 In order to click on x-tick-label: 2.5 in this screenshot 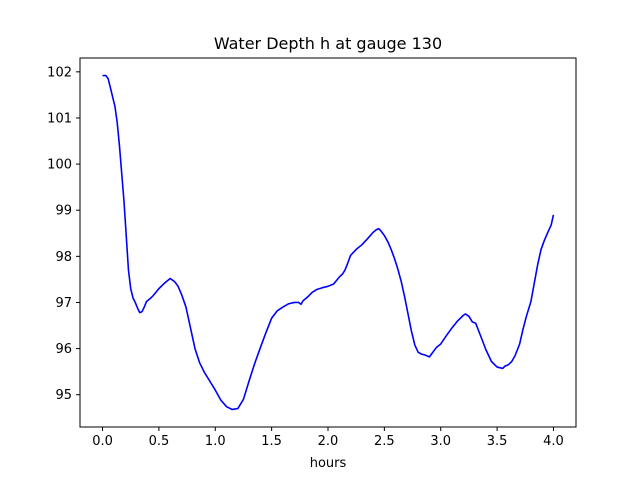, I will do `click(384, 441)`.